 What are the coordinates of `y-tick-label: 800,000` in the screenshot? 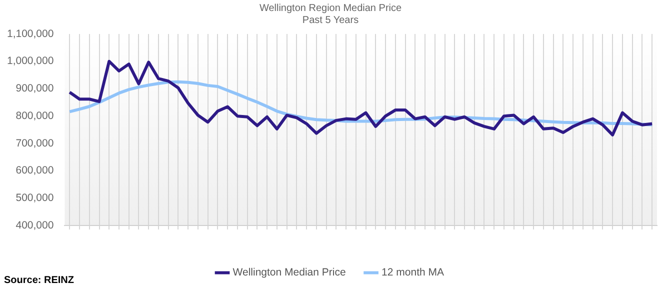 It's located at (35, 116).